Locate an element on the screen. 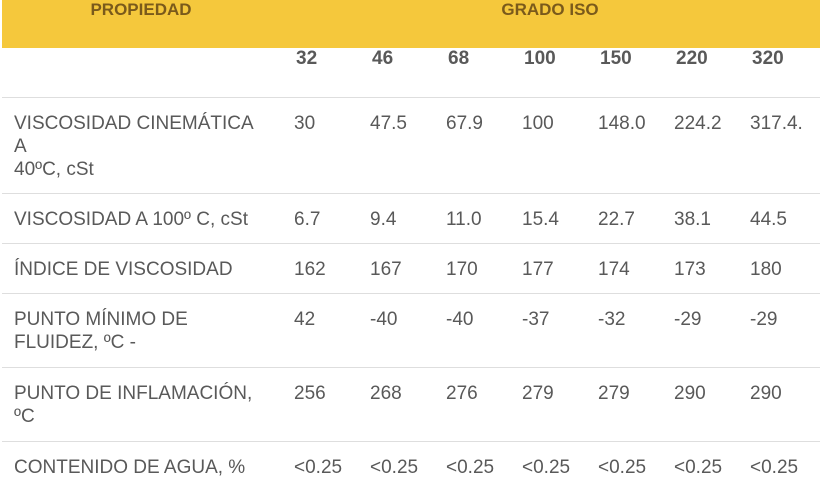  value-cell: 148.0 is located at coordinates (622, 145).